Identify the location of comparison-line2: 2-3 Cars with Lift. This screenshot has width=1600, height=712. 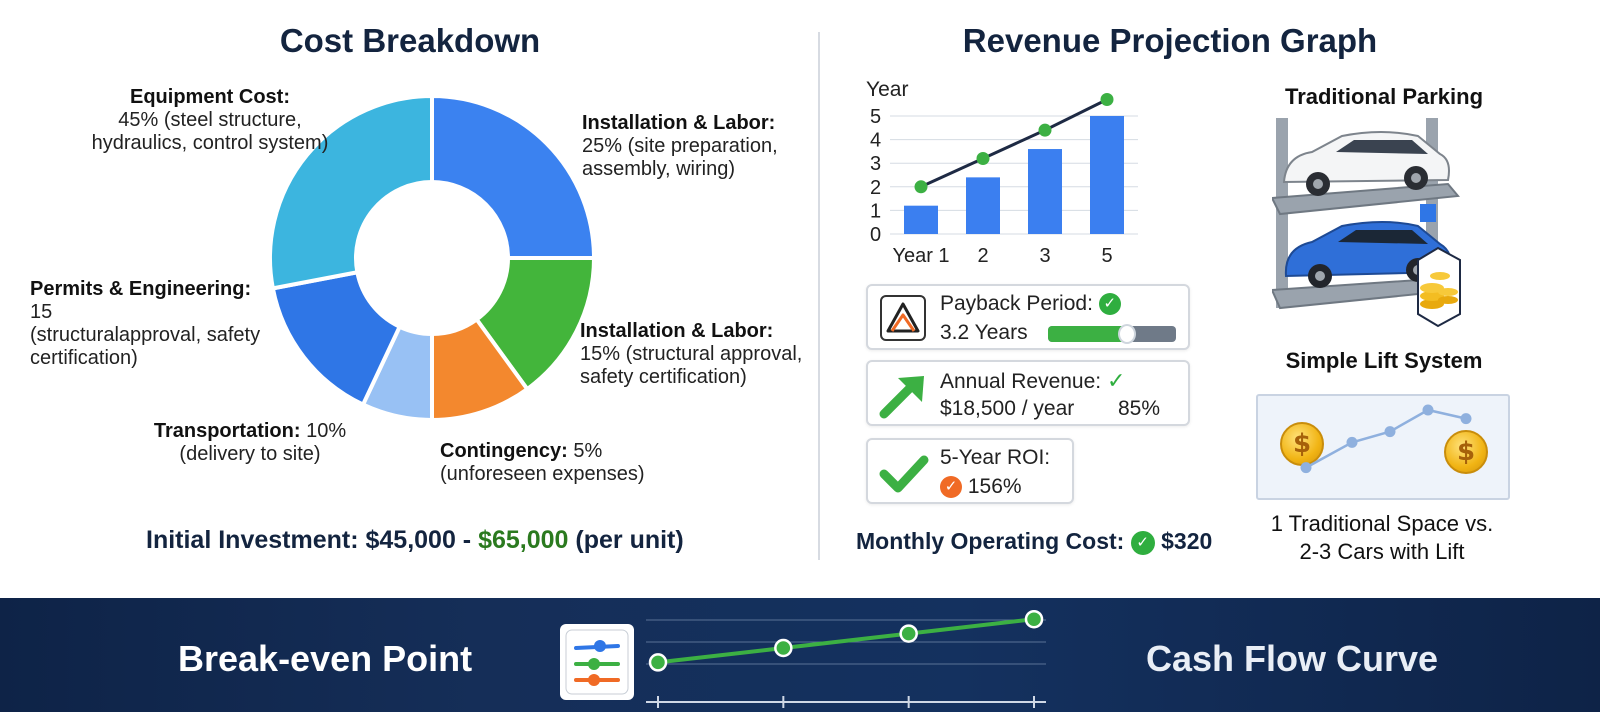
(1382, 551).